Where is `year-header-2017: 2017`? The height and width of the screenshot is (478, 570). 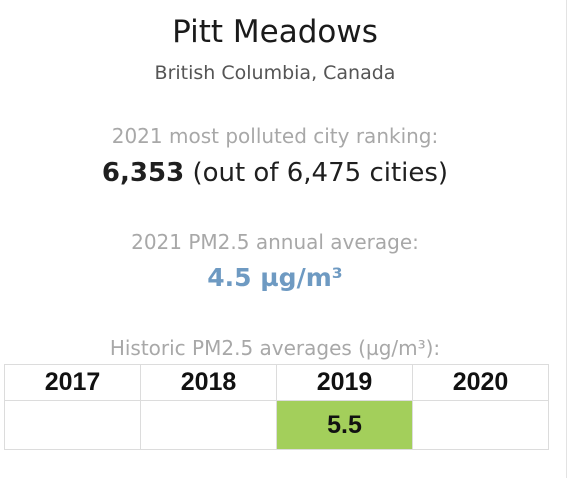 year-header-2017: 2017 is located at coordinates (72, 382).